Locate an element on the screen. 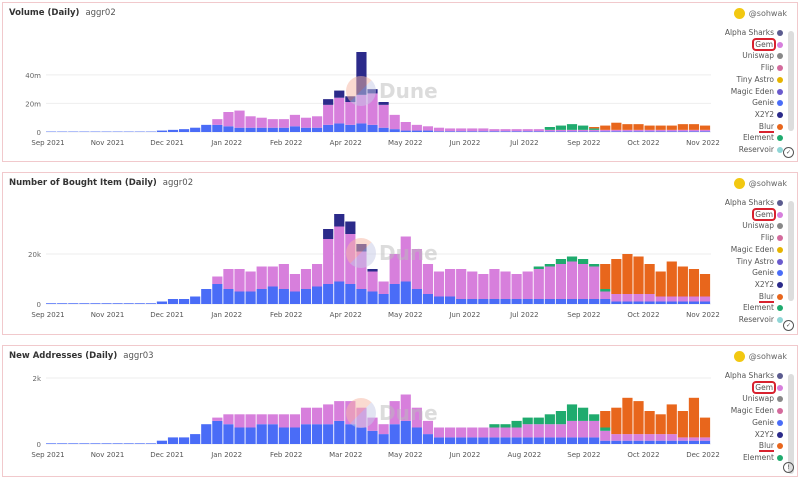 Image resolution: width=800 pixels, height=478 pixels. x-tick-label: Jan 2022 is located at coordinates (226, 455).